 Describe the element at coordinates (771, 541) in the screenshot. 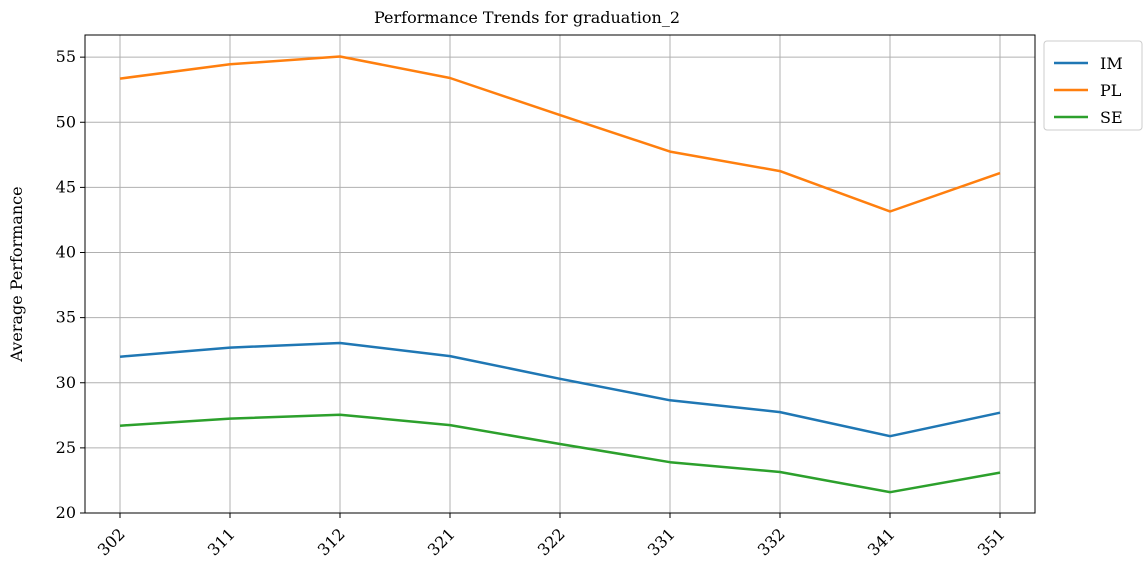

I see `x-tick-label: 332` at that location.